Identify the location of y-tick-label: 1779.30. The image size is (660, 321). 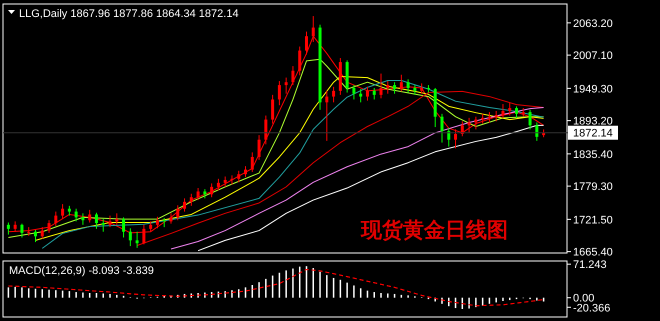
(593, 187).